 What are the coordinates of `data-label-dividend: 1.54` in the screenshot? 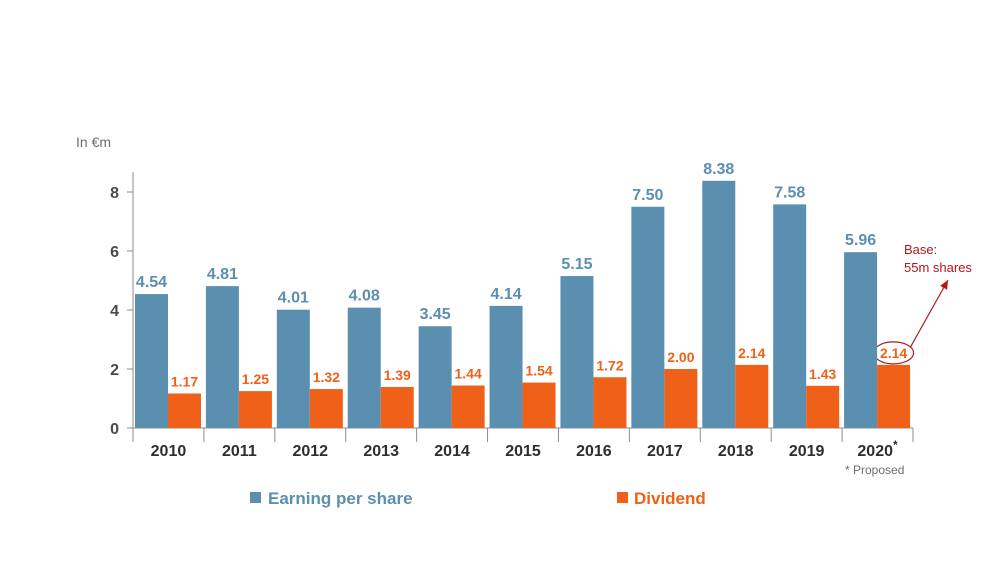 It's located at (538, 371).